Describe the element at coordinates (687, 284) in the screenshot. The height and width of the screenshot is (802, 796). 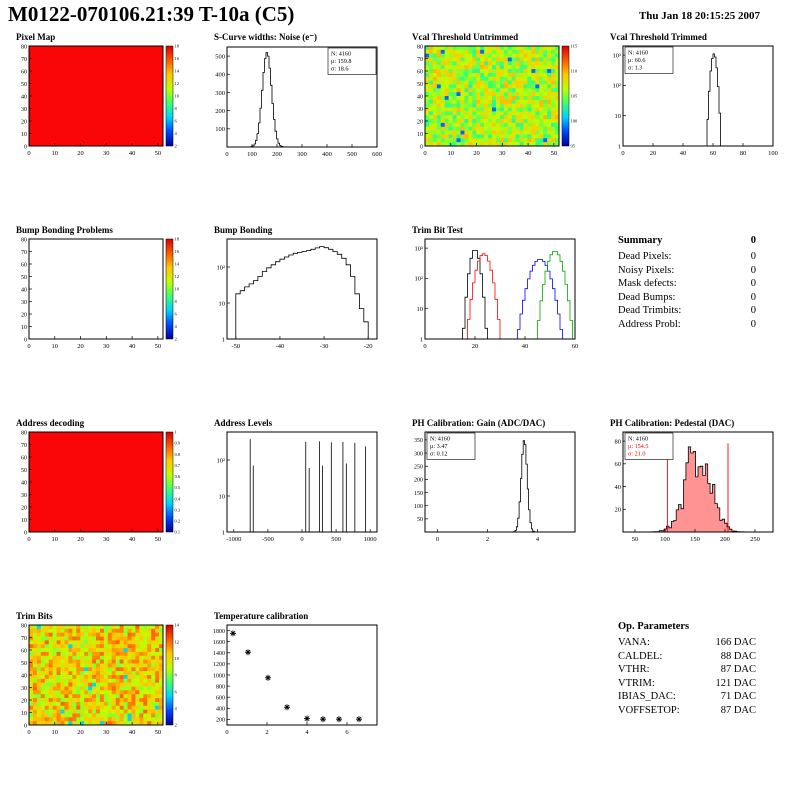
I see `summary-row: Mask defects: 0` at that location.